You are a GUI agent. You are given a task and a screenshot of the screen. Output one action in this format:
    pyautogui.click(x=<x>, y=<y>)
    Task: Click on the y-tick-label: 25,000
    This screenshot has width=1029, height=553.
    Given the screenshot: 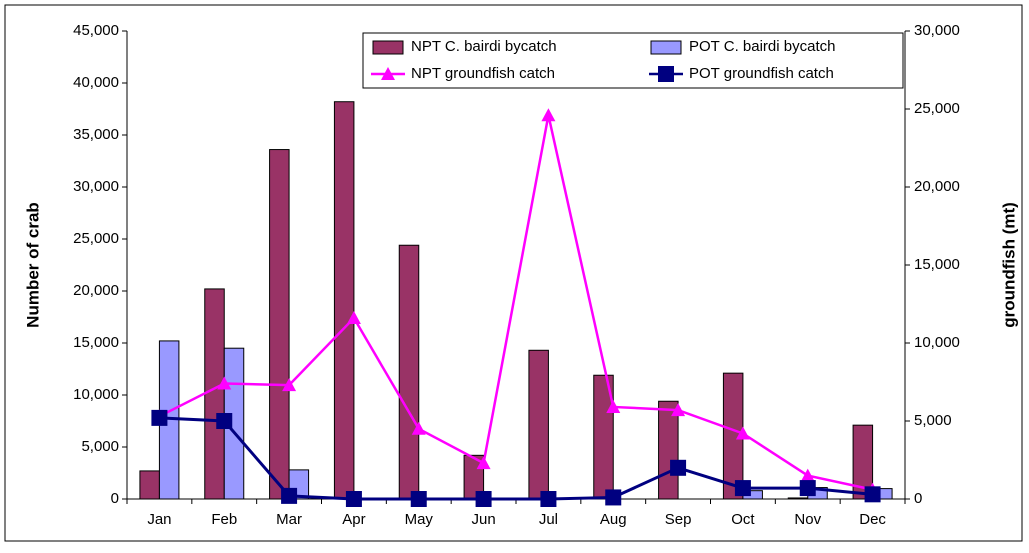 What is the action you would take?
    pyautogui.click(x=96, y=238)
    